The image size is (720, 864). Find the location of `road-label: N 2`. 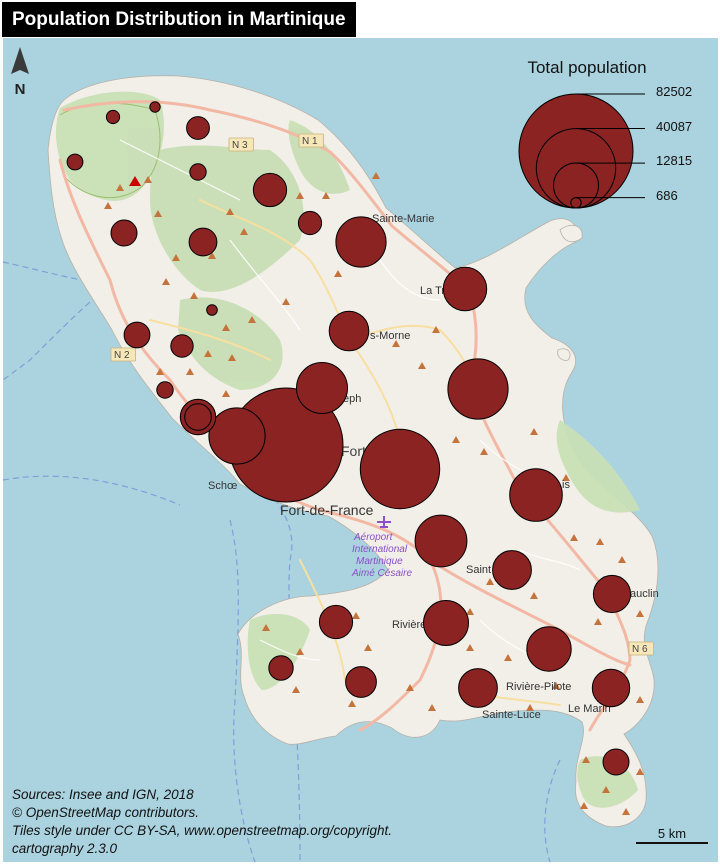

road-label: N 2 is located at coordinates (122, 355).